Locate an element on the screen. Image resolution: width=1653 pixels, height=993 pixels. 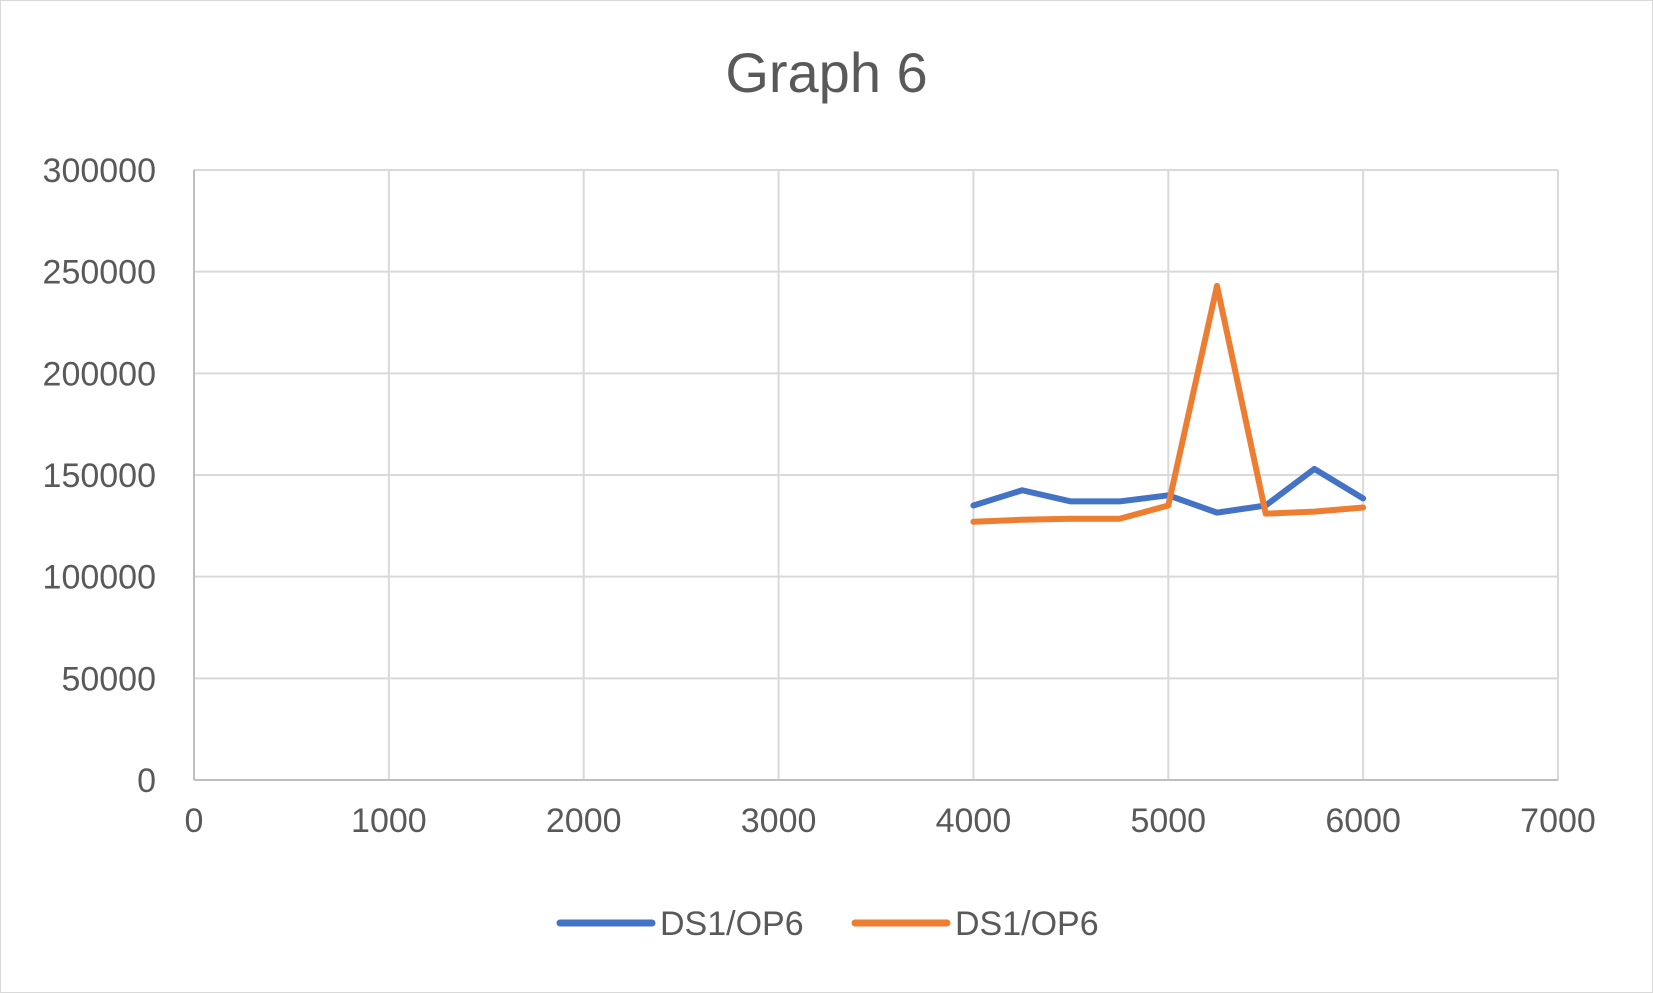
y-tick-label: 200000 is located at coordinates (99, 374).